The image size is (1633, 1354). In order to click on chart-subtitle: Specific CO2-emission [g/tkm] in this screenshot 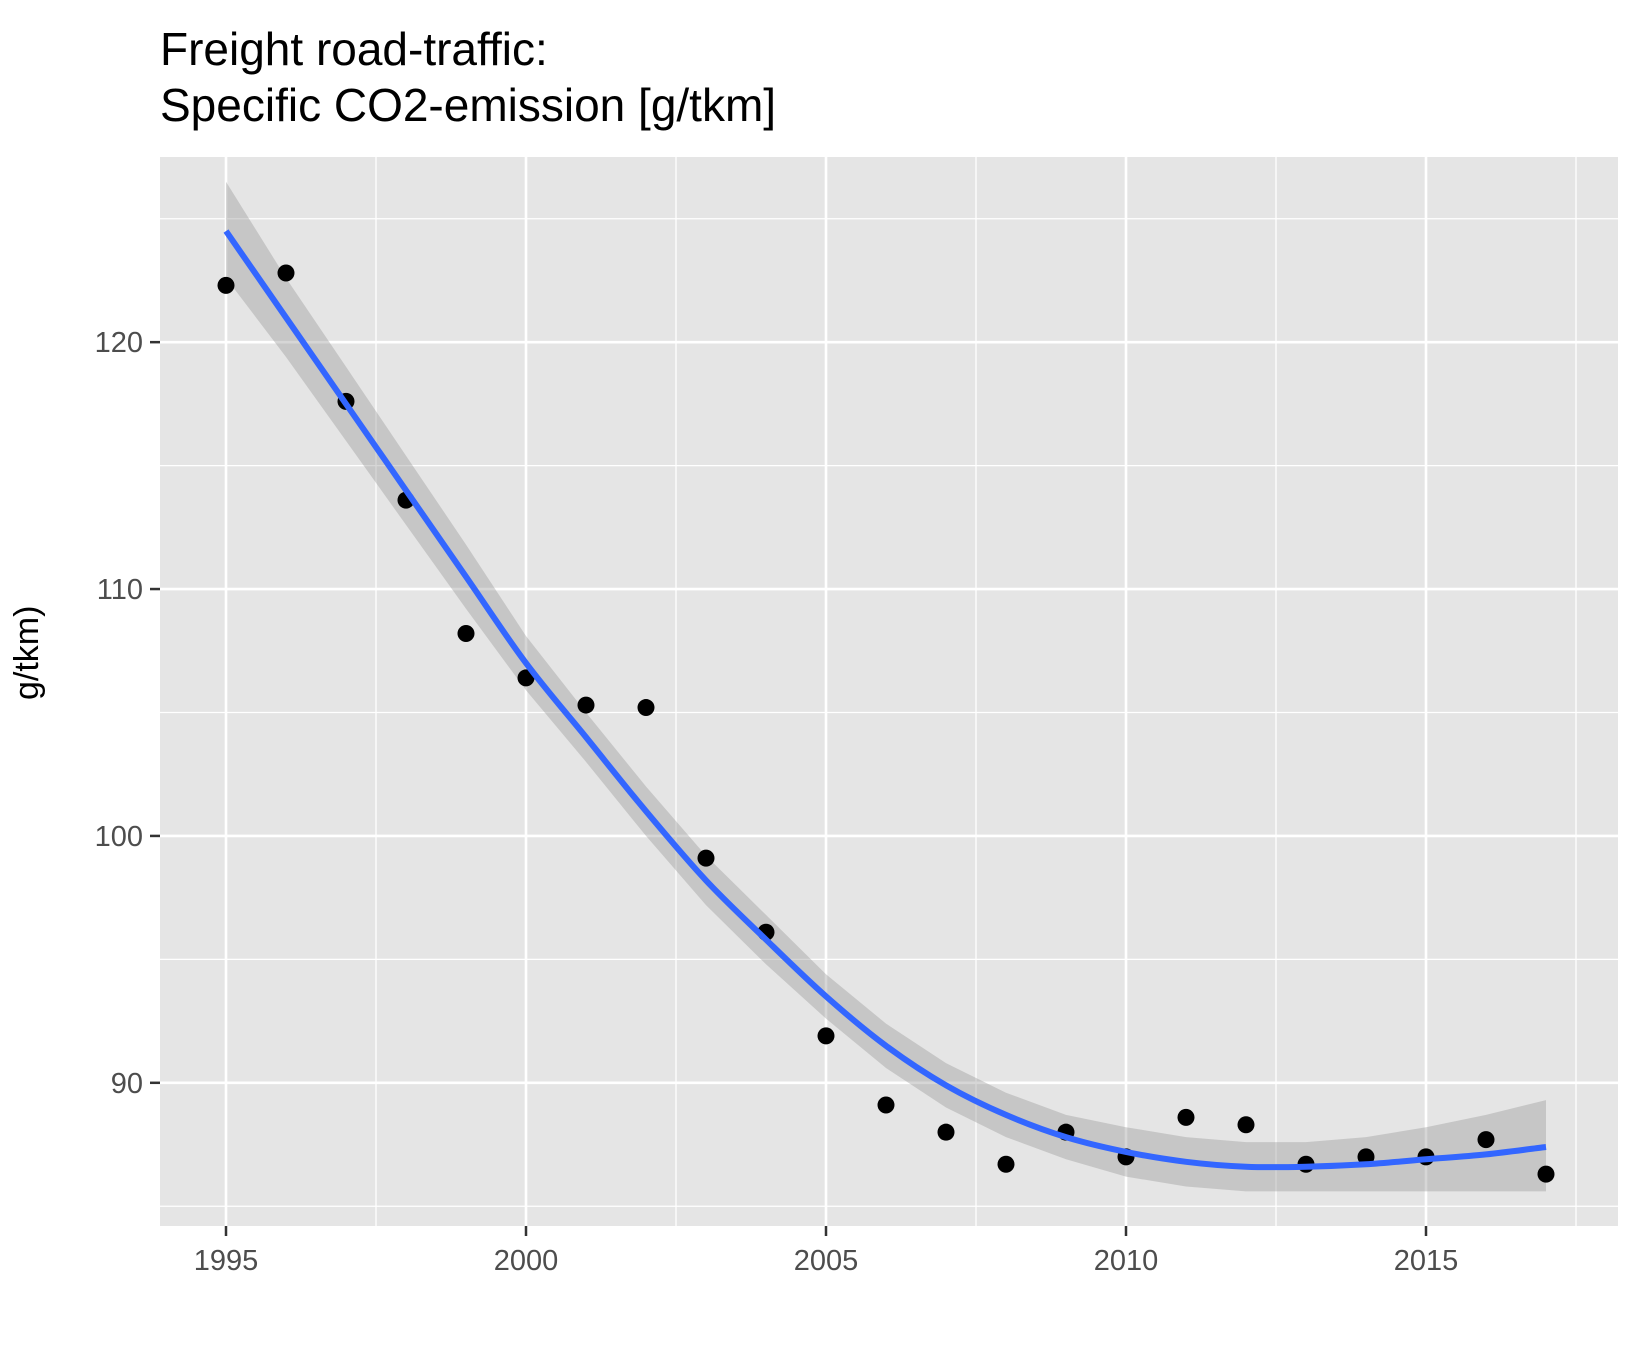, I will do `click(468, 105)`.